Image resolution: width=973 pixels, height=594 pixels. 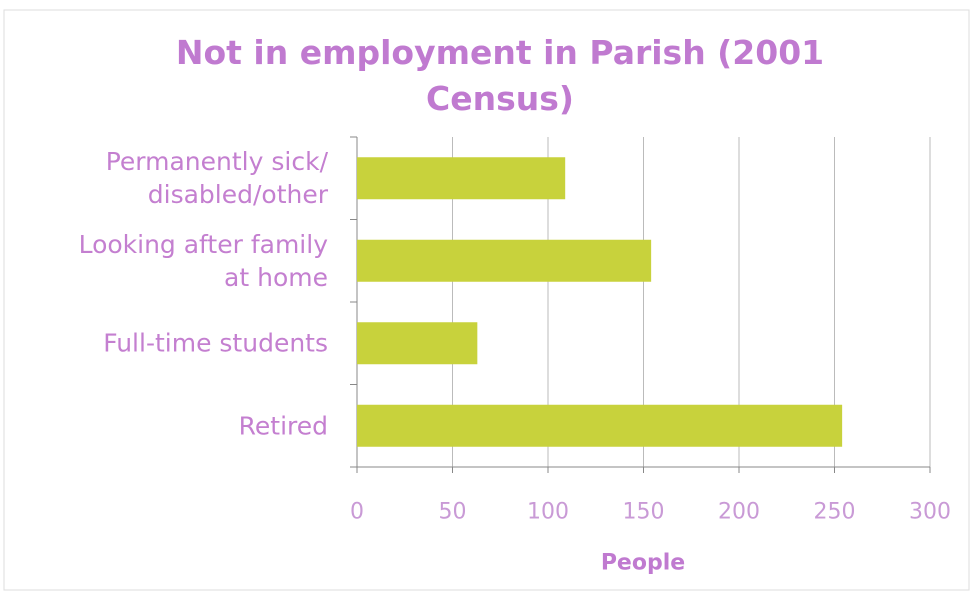 What do you see at coordinates (643, 512) in the screenshot?
I see `x-tick-label: 150` at bounding box center [643, 512].